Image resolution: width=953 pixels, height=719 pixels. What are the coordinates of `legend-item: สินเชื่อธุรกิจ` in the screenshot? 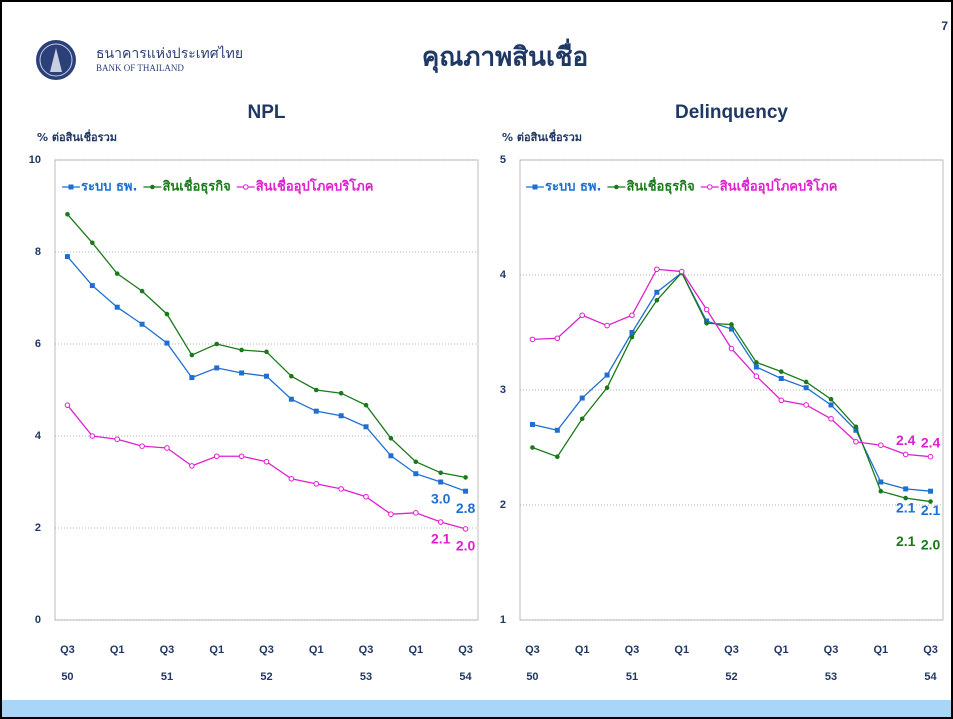 It's located at (651, 186).